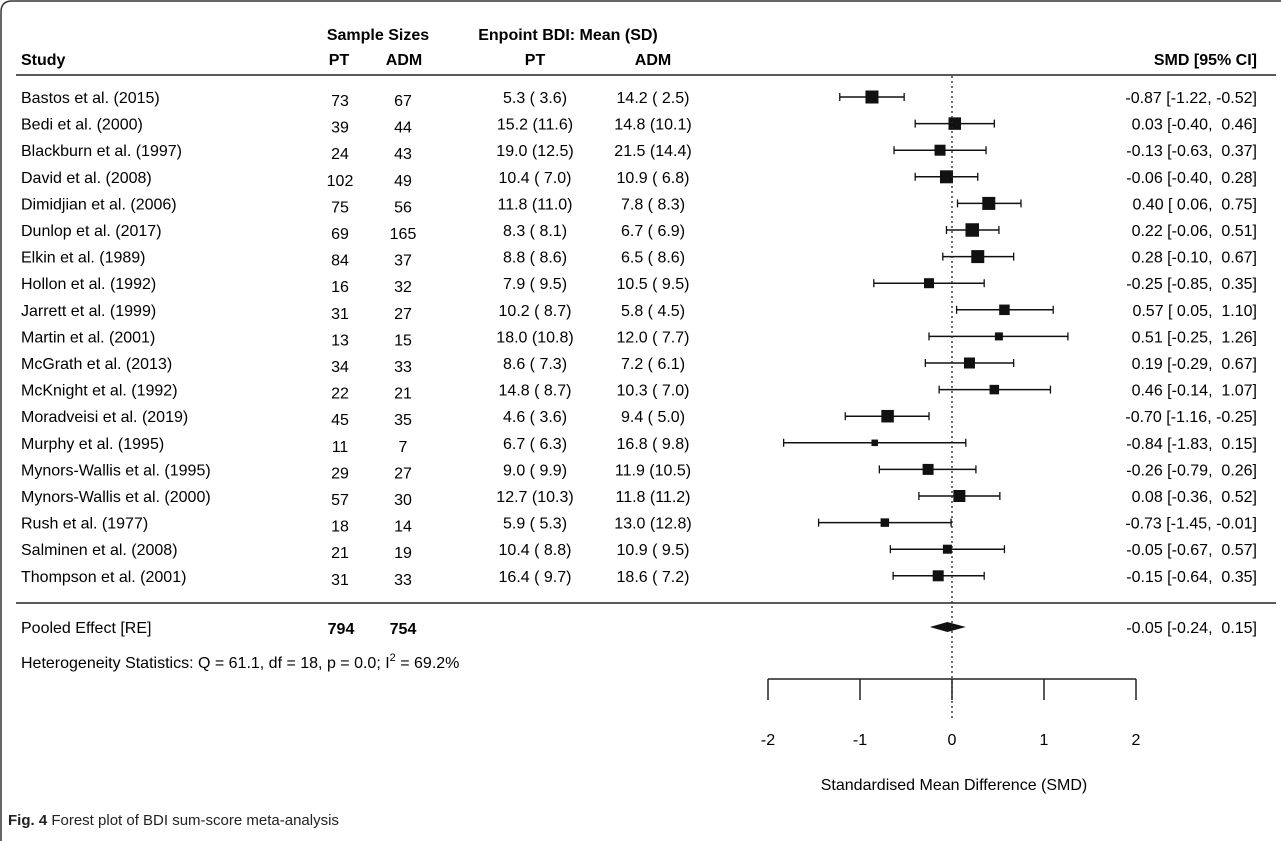  I want to click on study-mean-pt: 5.9 ( 5.3), so click(535, 524).